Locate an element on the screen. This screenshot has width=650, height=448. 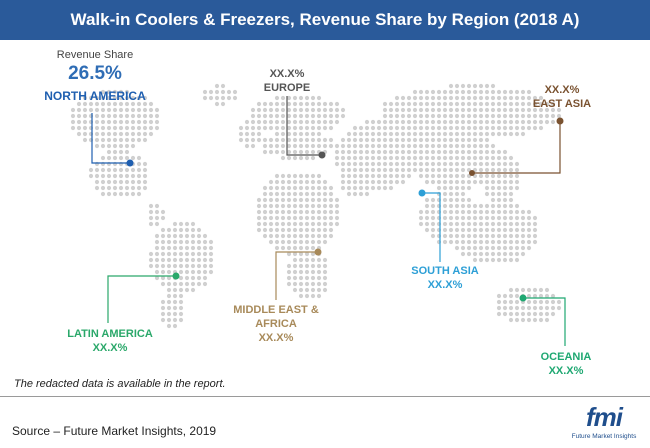
europe-name: EUROPE is located at coordinates (287, 88).